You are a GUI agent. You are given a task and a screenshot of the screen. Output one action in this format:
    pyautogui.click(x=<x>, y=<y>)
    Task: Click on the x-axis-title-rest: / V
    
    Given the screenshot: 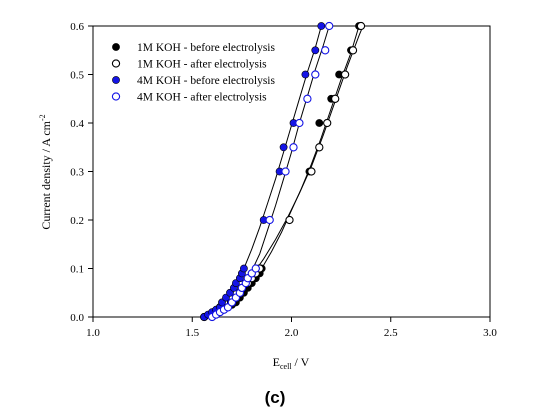 What is the action you would take?
    pyautogui.click(x=301, y=362)
    